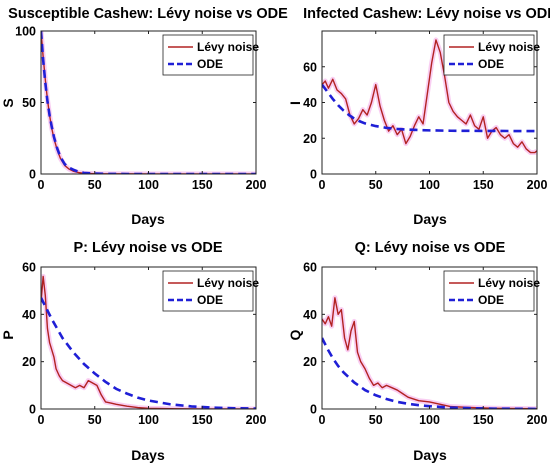 Image resolution: width=550 pixels, height=470 pixels. What do you see at coordinates (8, 102) in the screenshot?
I see `y-axis-label: S` at bounding box center [8, 102].